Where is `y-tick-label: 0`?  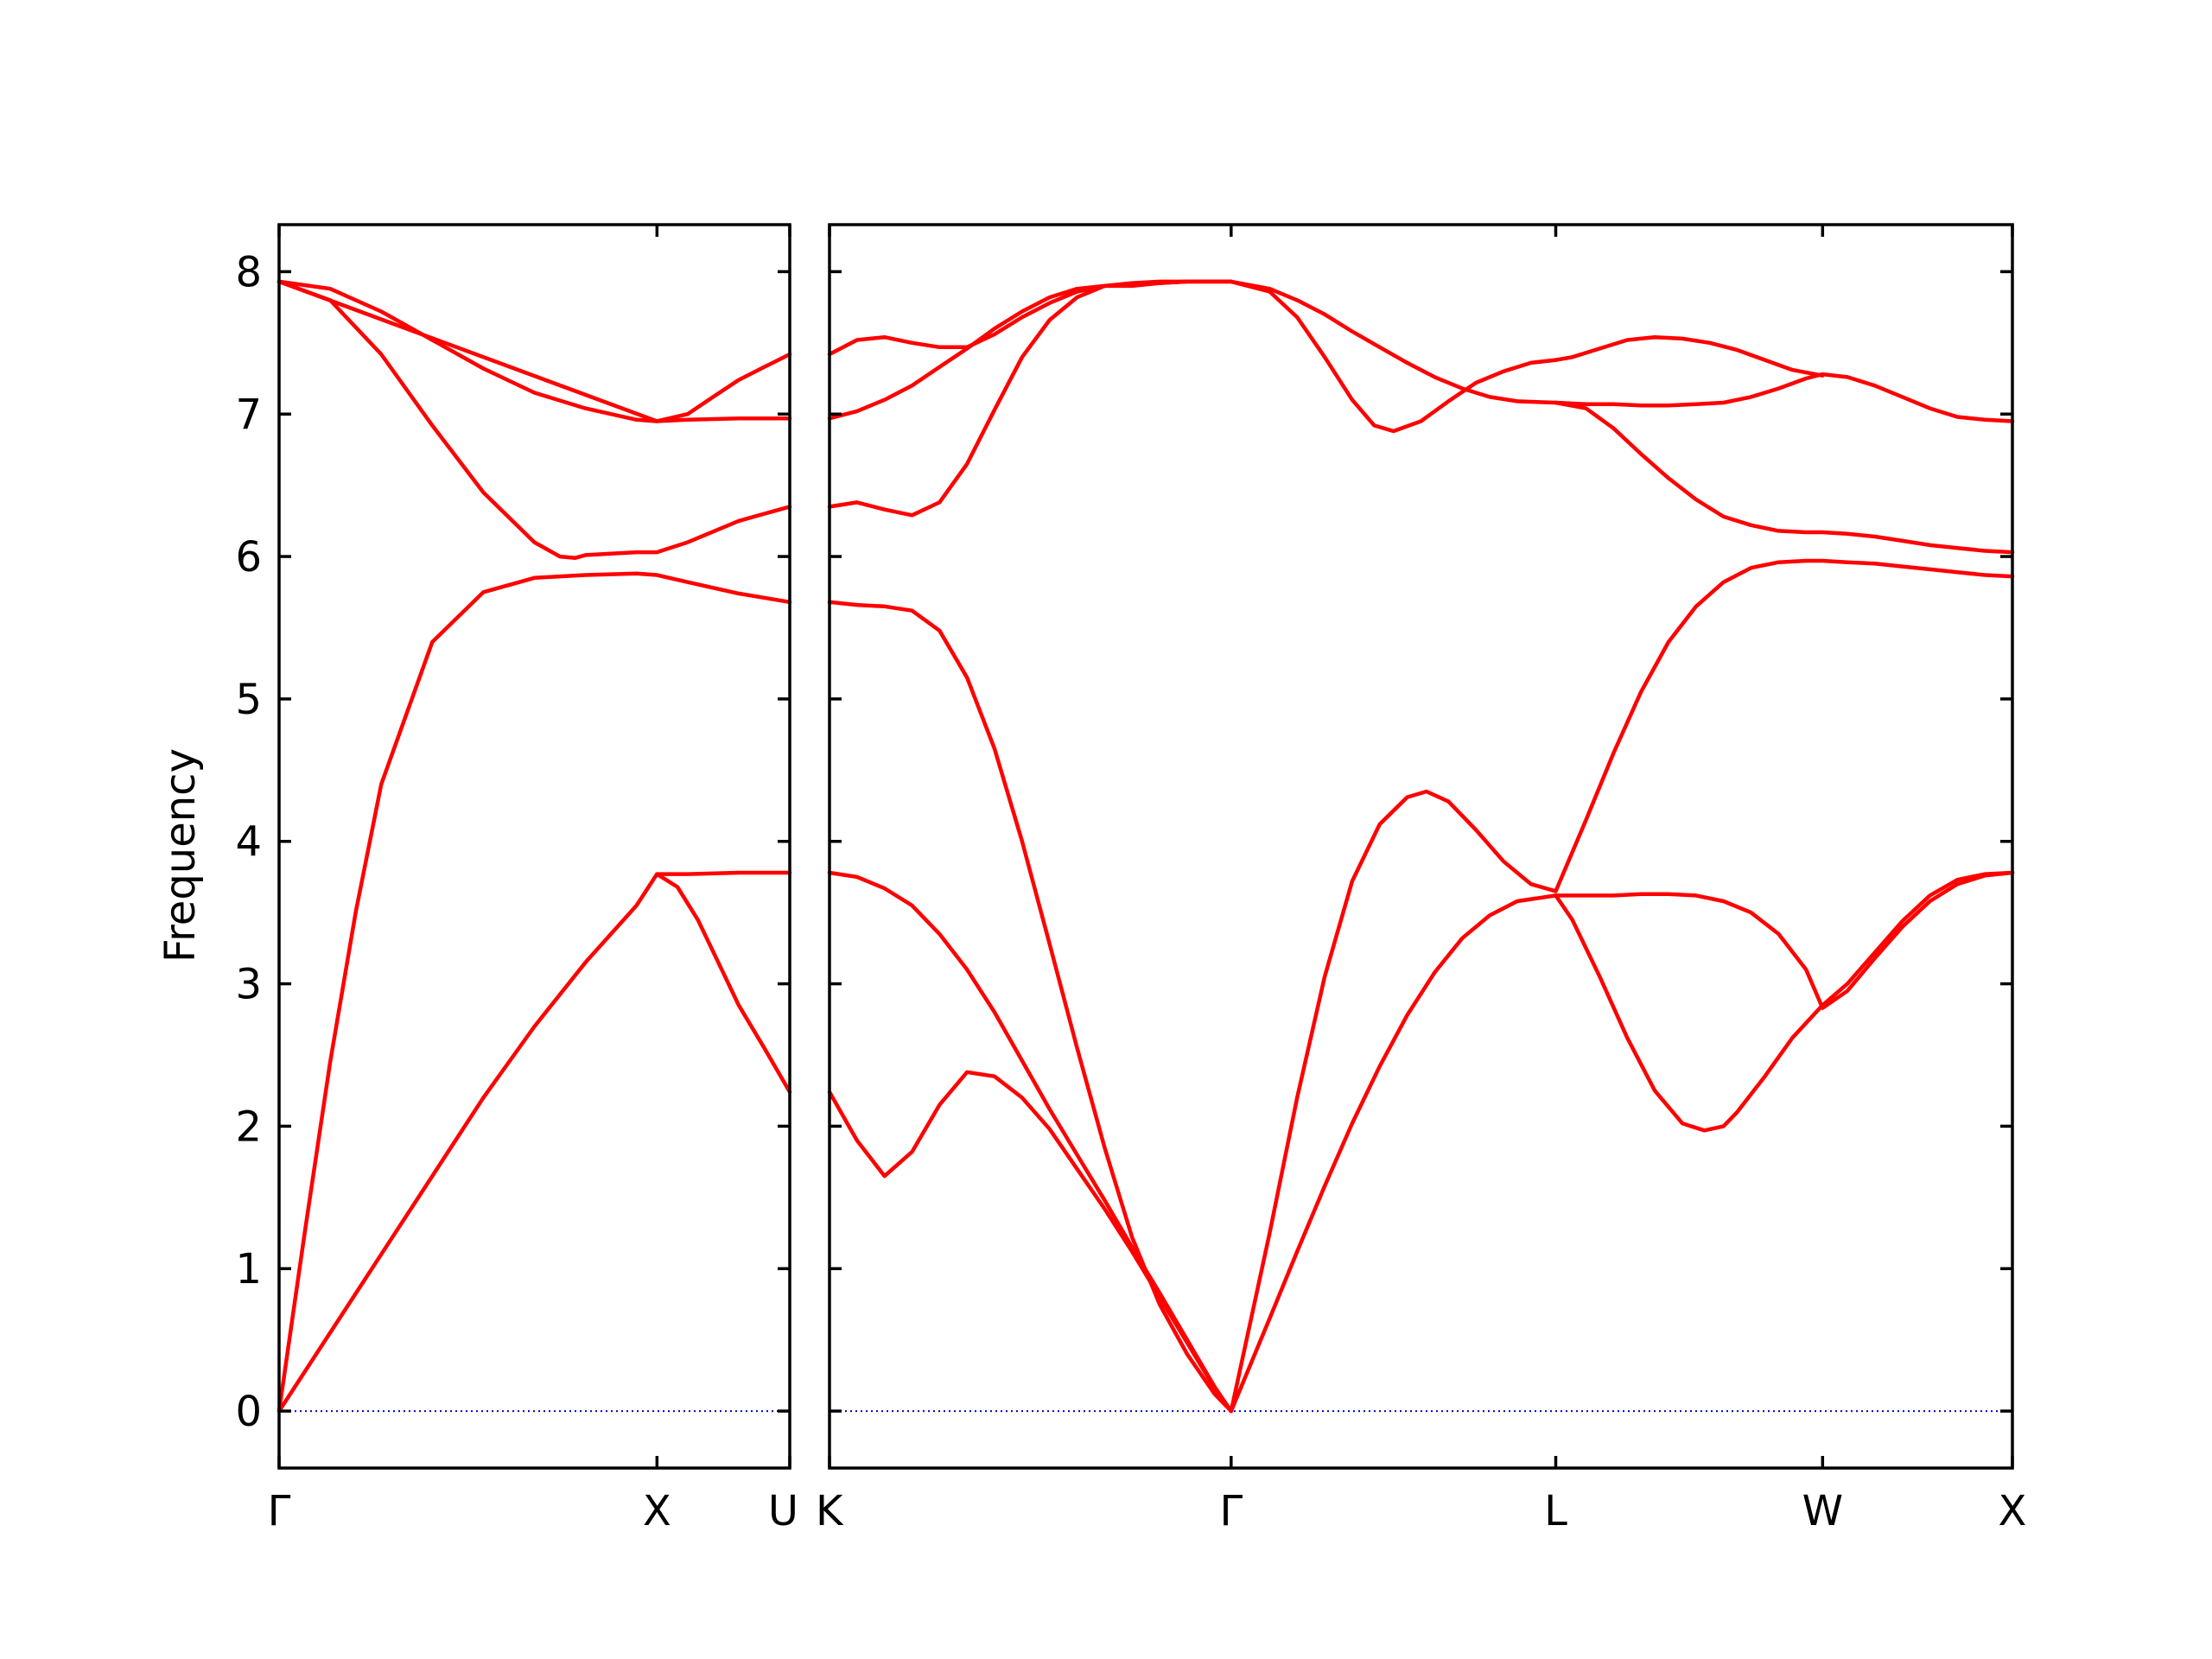 y-tick-label: 0 is located at coordinates (248, 1412).